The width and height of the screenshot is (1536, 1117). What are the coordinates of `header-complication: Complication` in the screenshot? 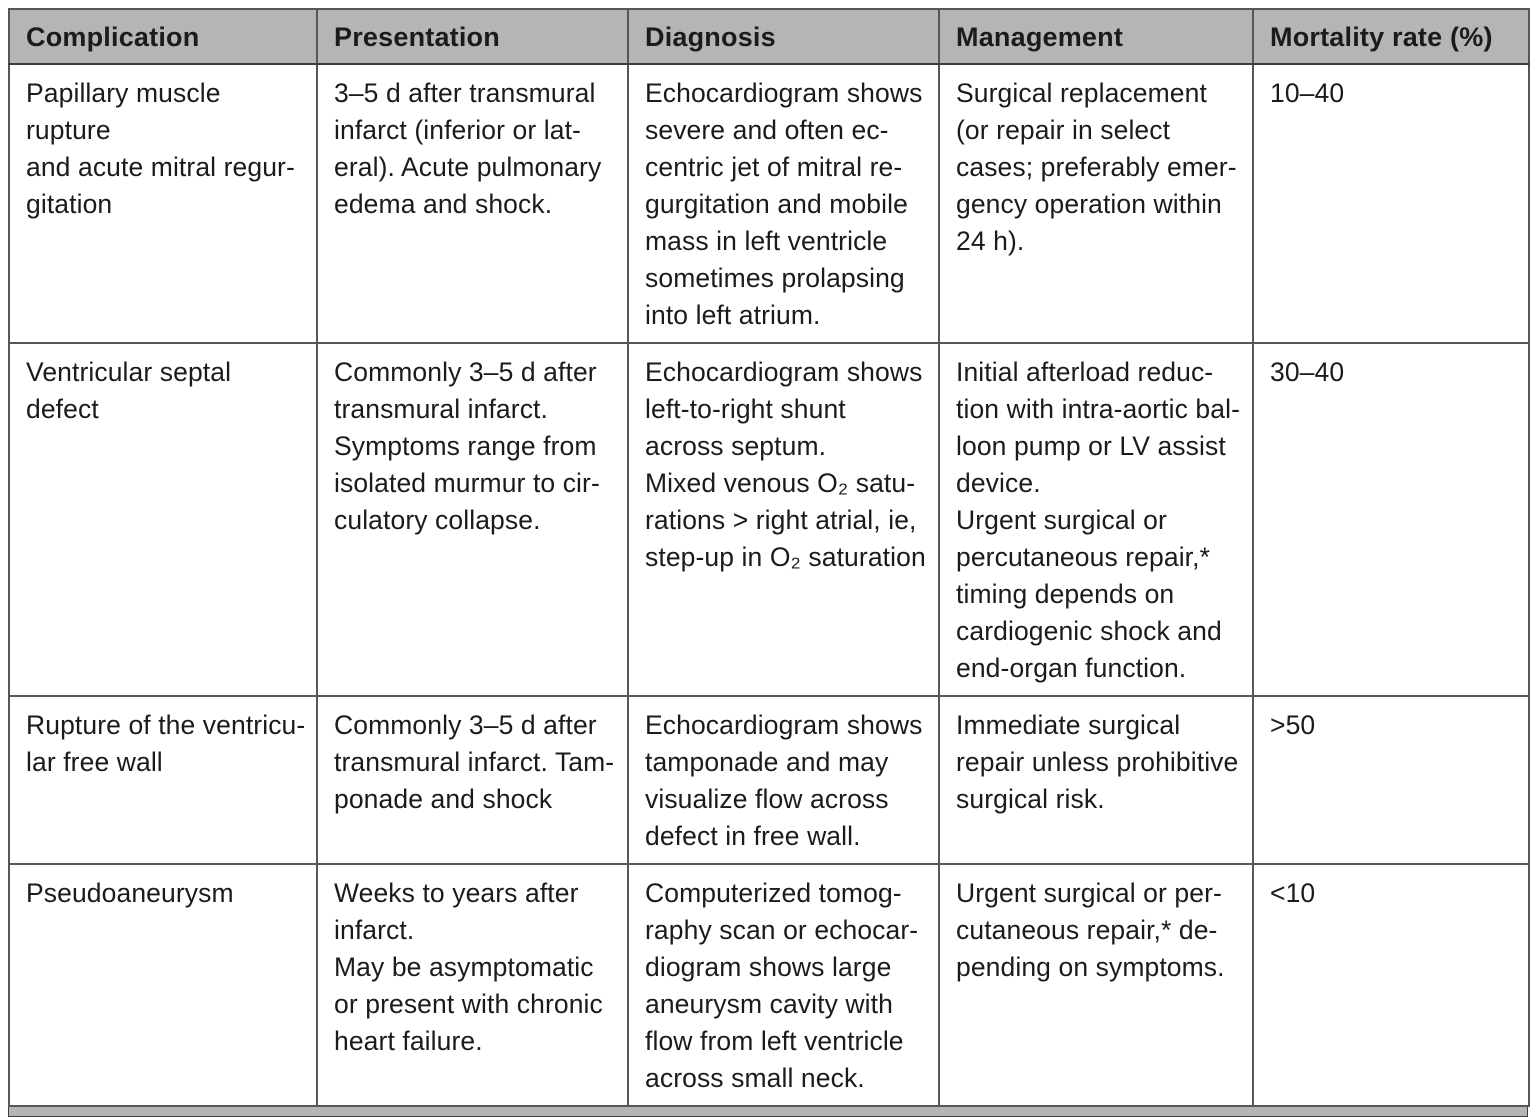 It's located at (163, 36).